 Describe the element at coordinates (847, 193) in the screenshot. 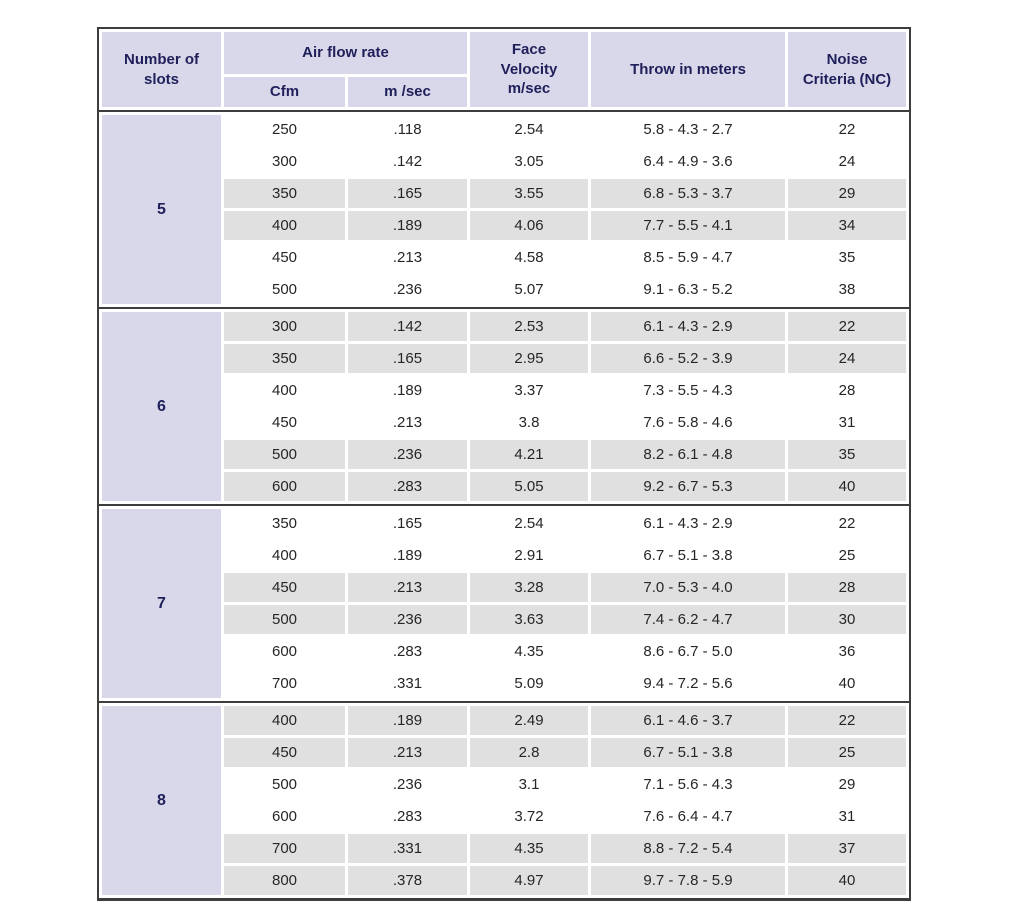

I see `cell-noise: 29` at that location.